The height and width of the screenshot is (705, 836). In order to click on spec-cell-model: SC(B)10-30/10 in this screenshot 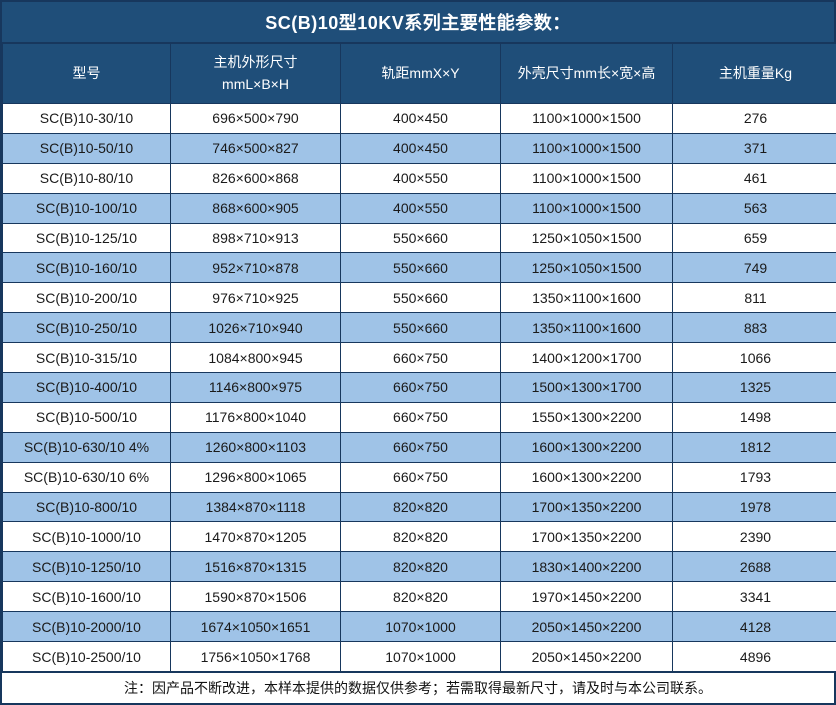, I will do `click(86, 118)`.